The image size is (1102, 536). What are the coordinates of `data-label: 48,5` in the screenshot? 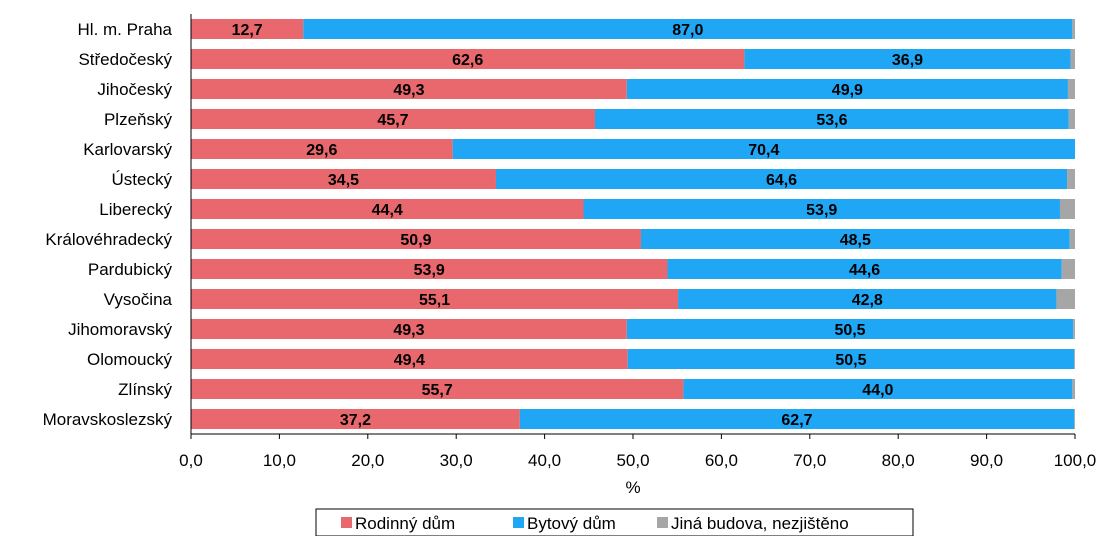 It's located at (855, 240).